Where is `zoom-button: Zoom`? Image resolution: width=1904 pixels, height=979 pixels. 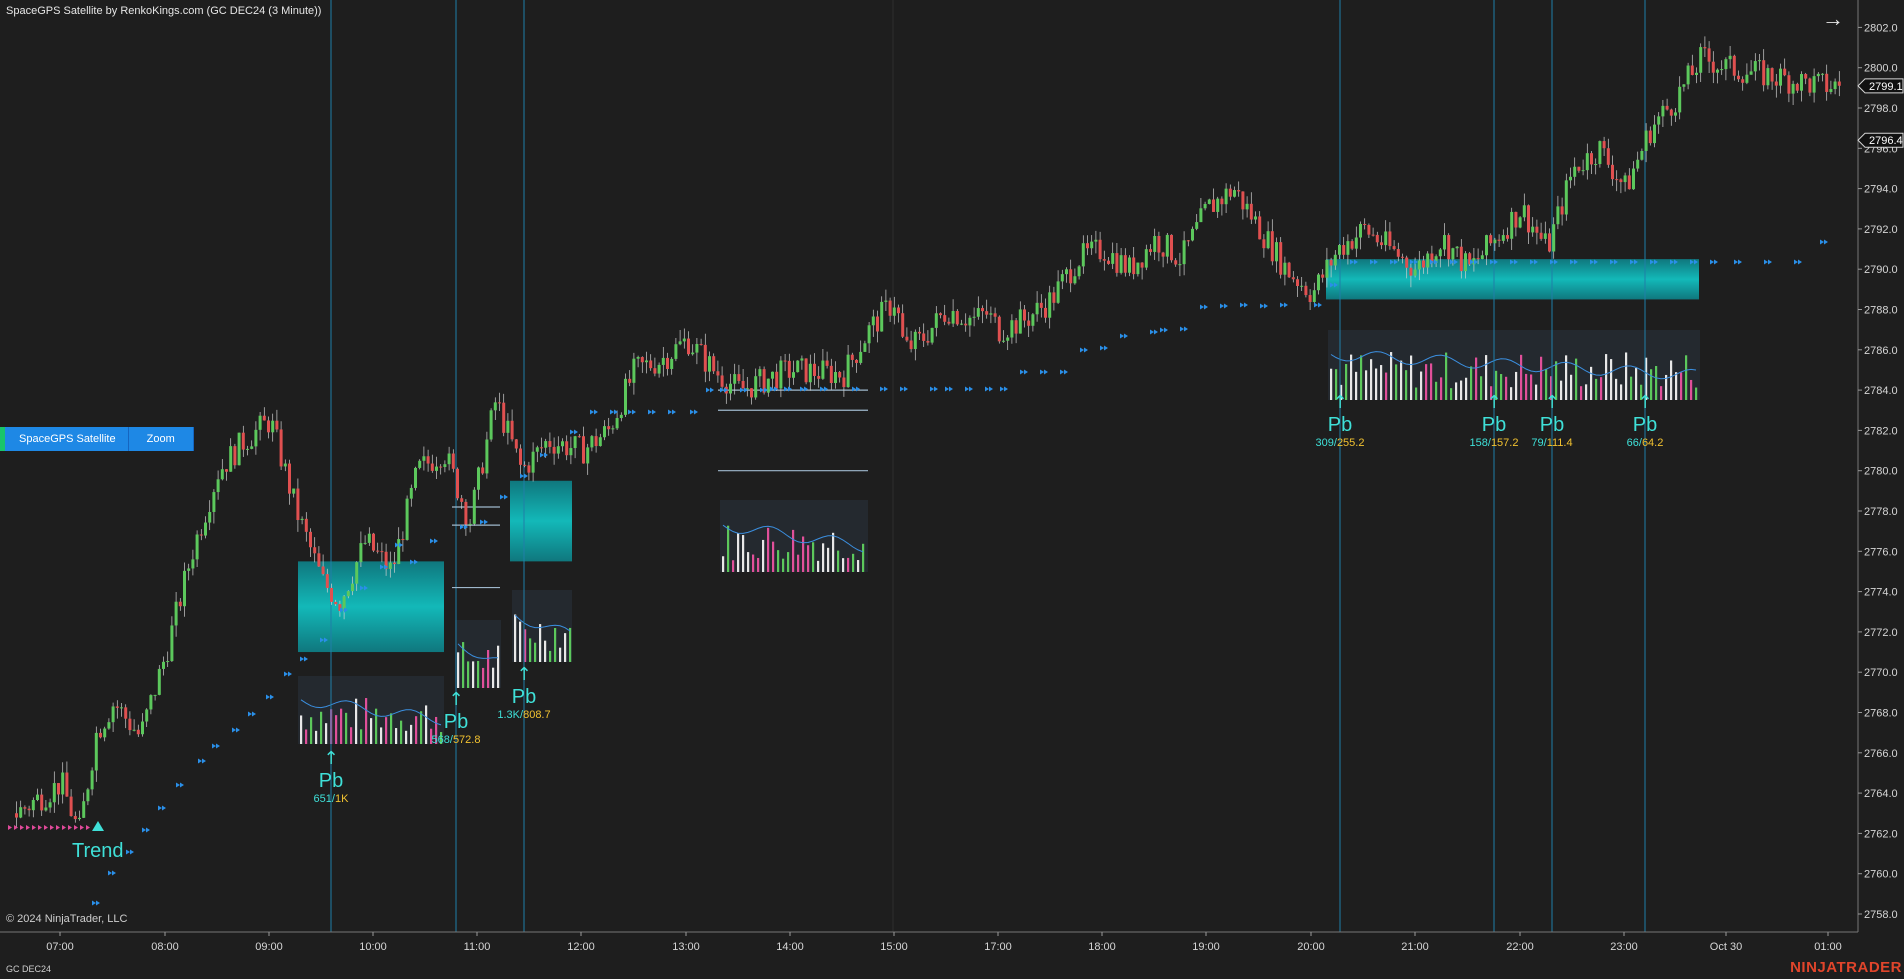 zoom-button: Zoom is located at coordinates (161, 439).